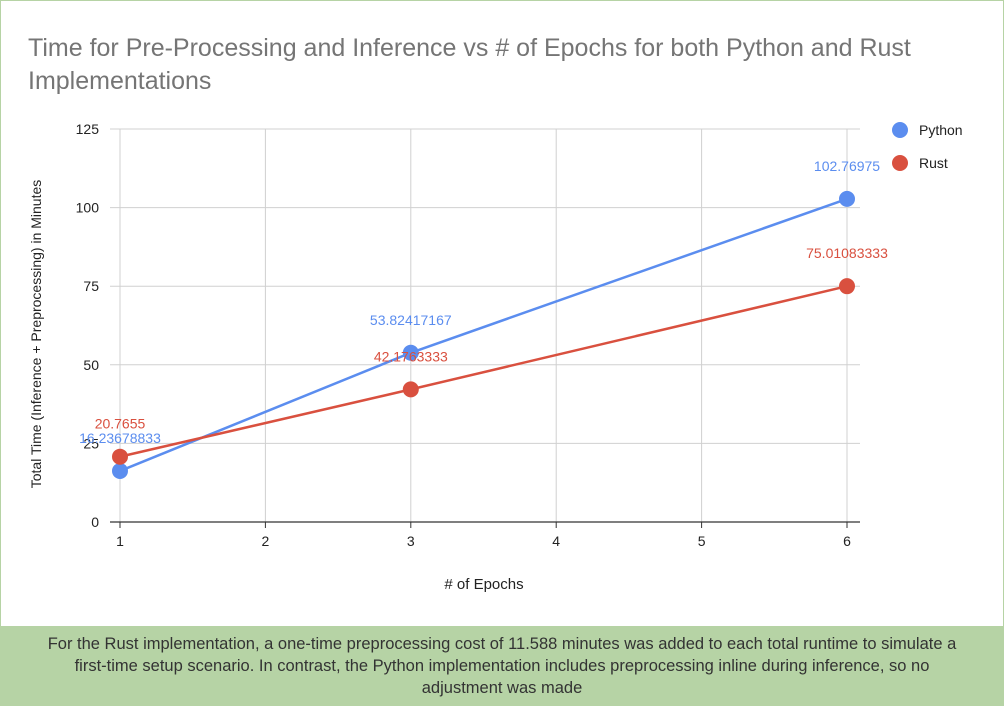  I want to click on x-tick-label: 3, so click(411, 541).